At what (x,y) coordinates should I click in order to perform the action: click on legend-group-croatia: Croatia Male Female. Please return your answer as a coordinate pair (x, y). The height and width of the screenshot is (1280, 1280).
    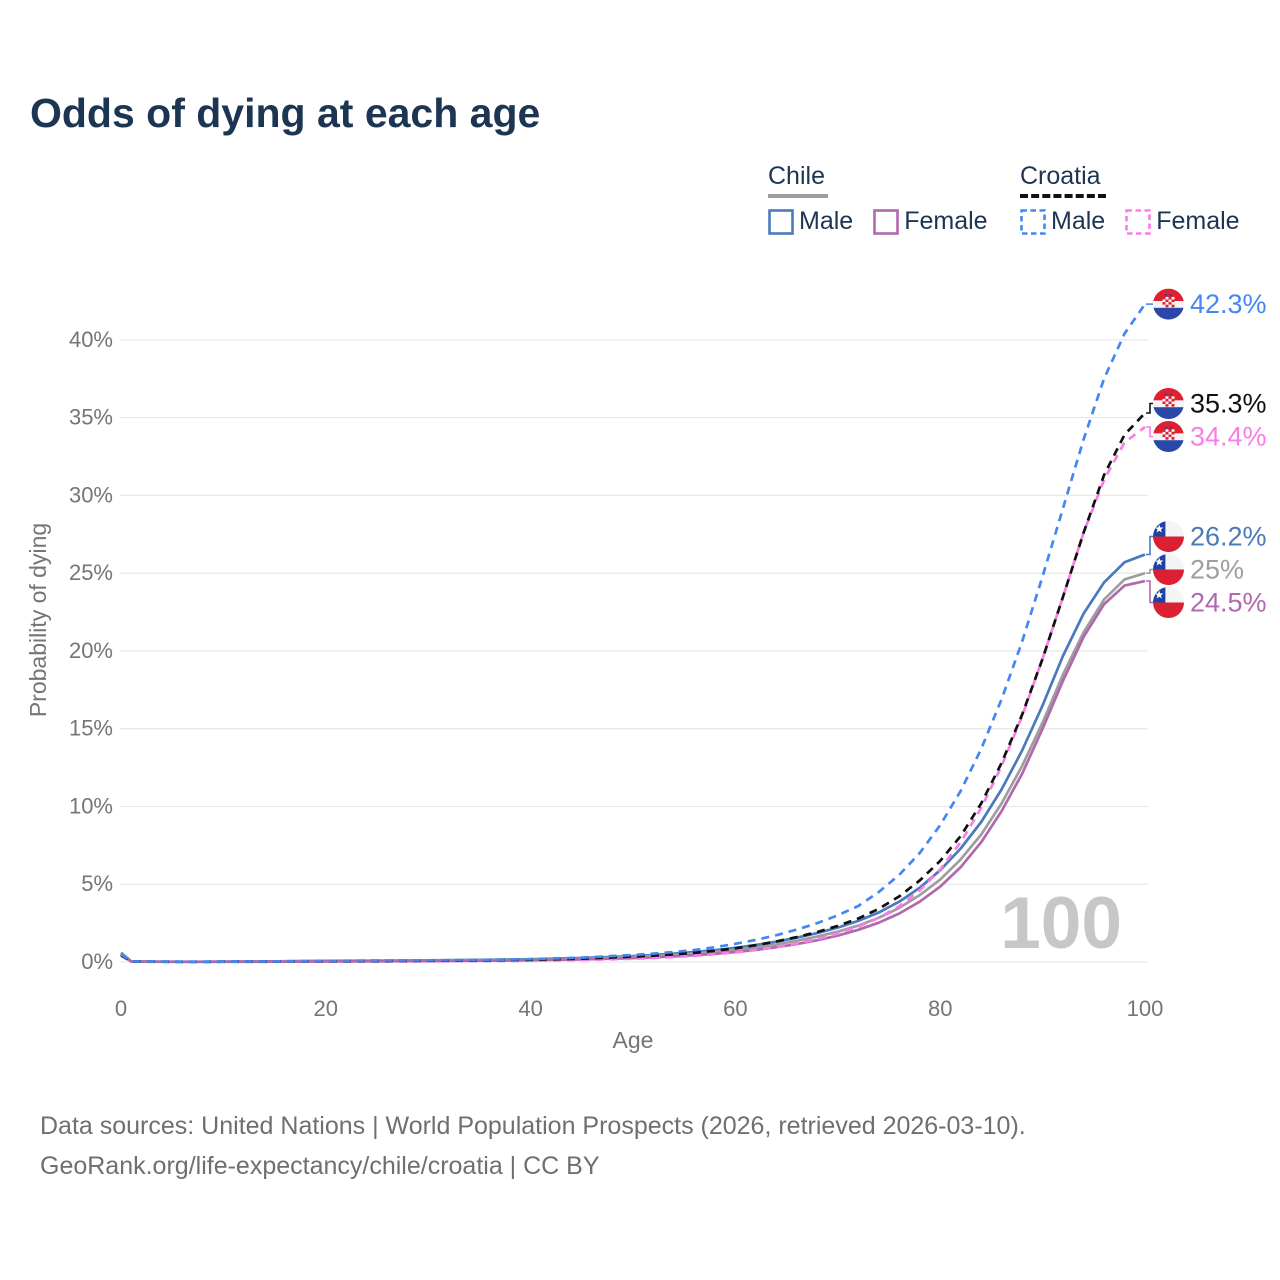
    Looking at the image, I should click on (1130, 199).